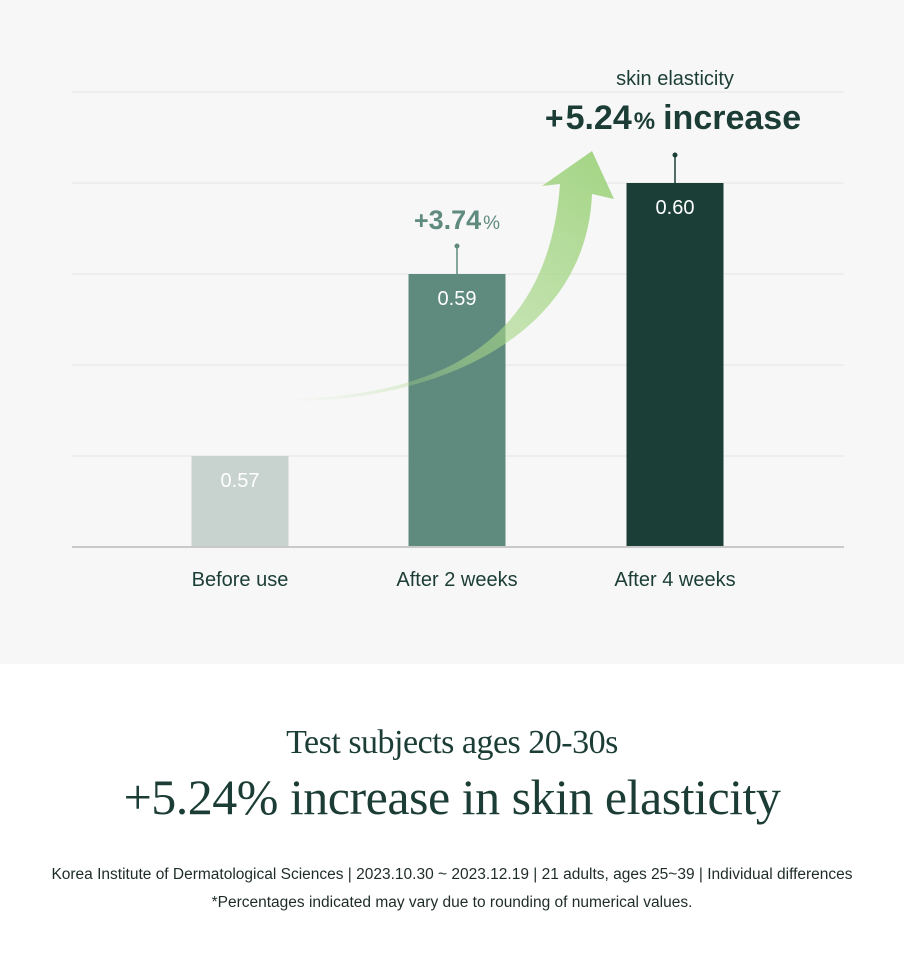 The height and width of the screenshot is (953, 904). I want to click on category-label: After 4 weeks, so click(674, 580).